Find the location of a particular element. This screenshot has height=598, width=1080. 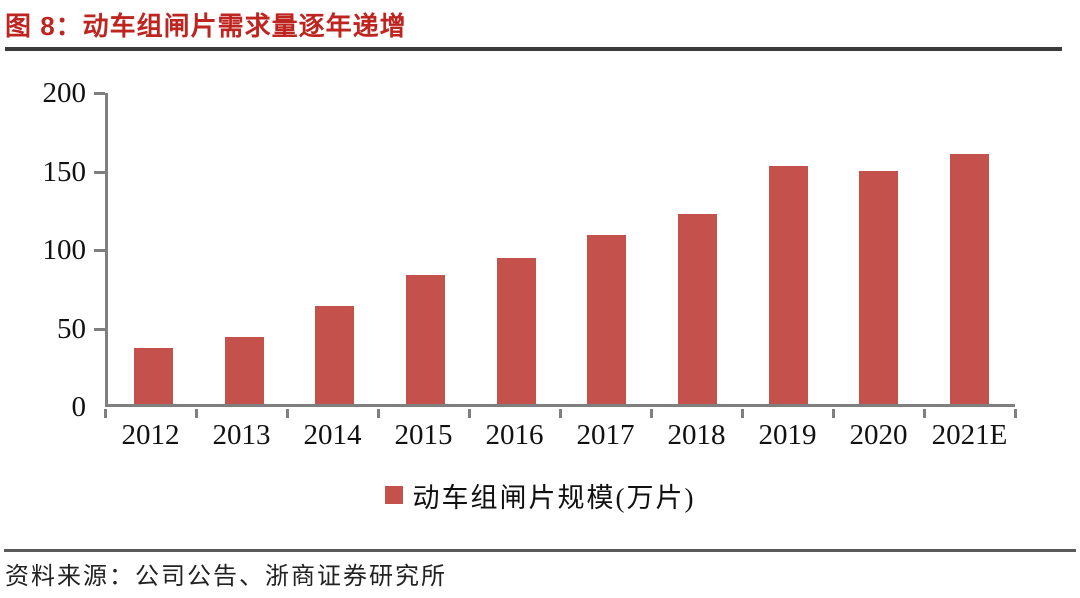

x-tick-label-2016: 2016 is located at coordinates (514, 435).